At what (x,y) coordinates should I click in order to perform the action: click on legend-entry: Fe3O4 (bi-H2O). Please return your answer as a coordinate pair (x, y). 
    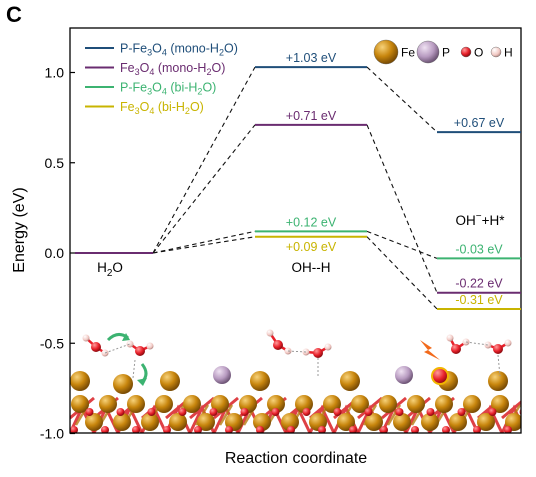
    Looking at the image, I should click on (162, 108).